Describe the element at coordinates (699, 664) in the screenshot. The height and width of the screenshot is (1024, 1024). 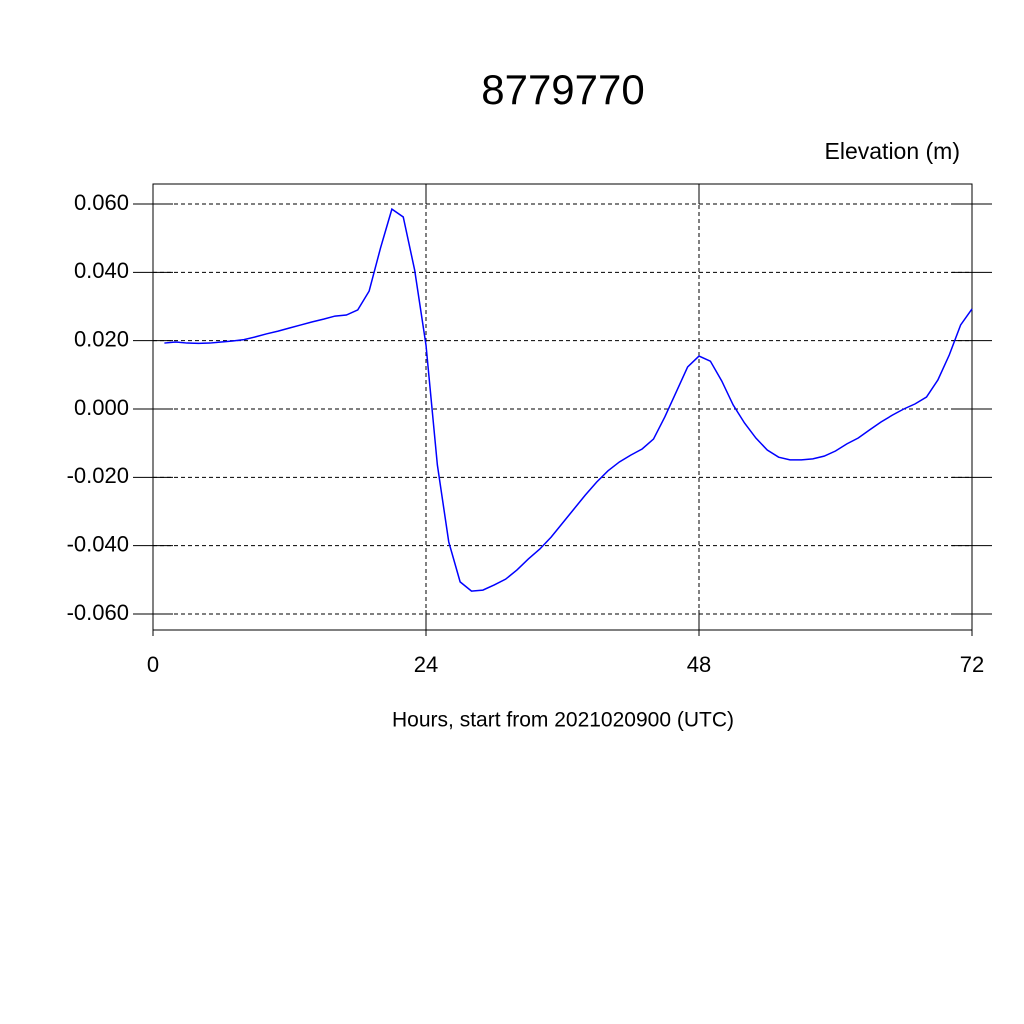
I see `x-tick-label: 48` at that location.